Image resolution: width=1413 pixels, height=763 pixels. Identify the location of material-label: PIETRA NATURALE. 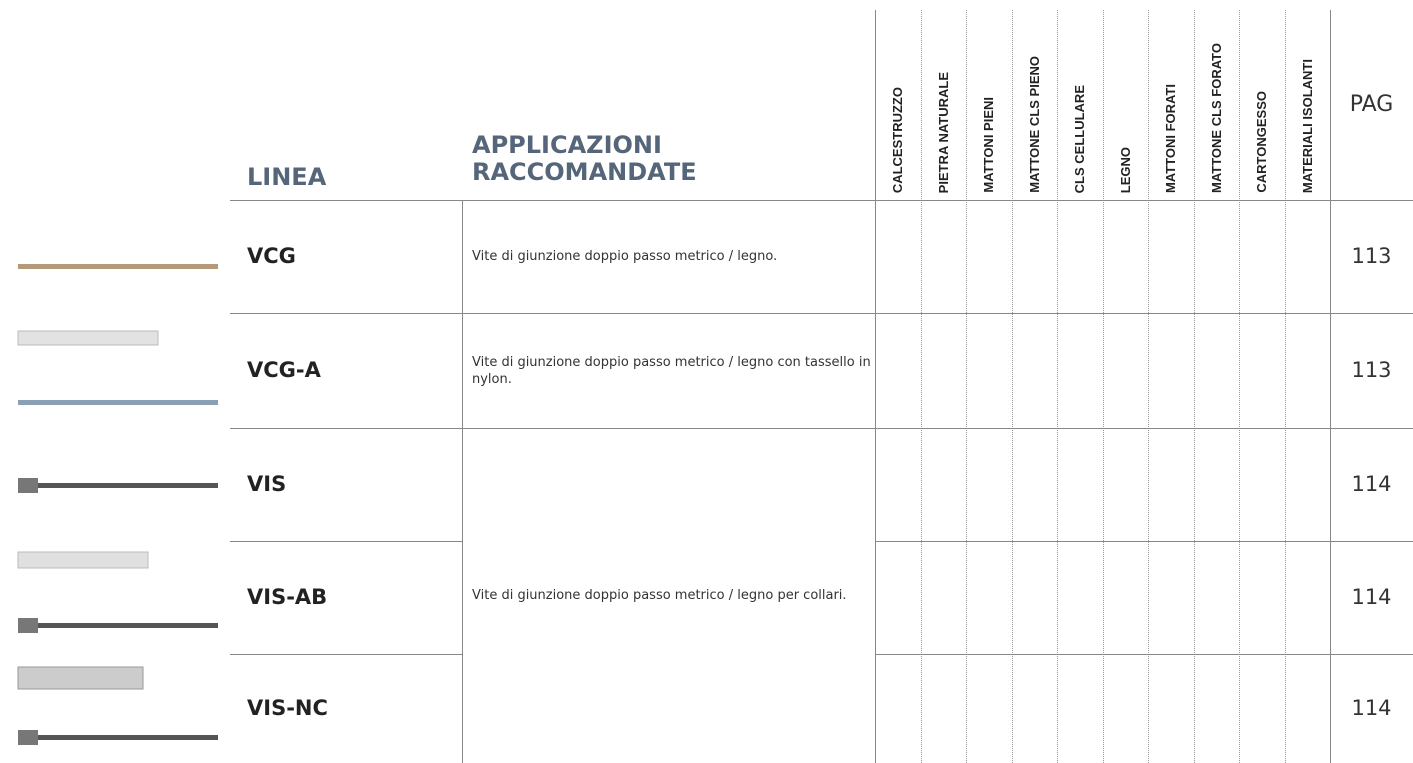
(943, 132).